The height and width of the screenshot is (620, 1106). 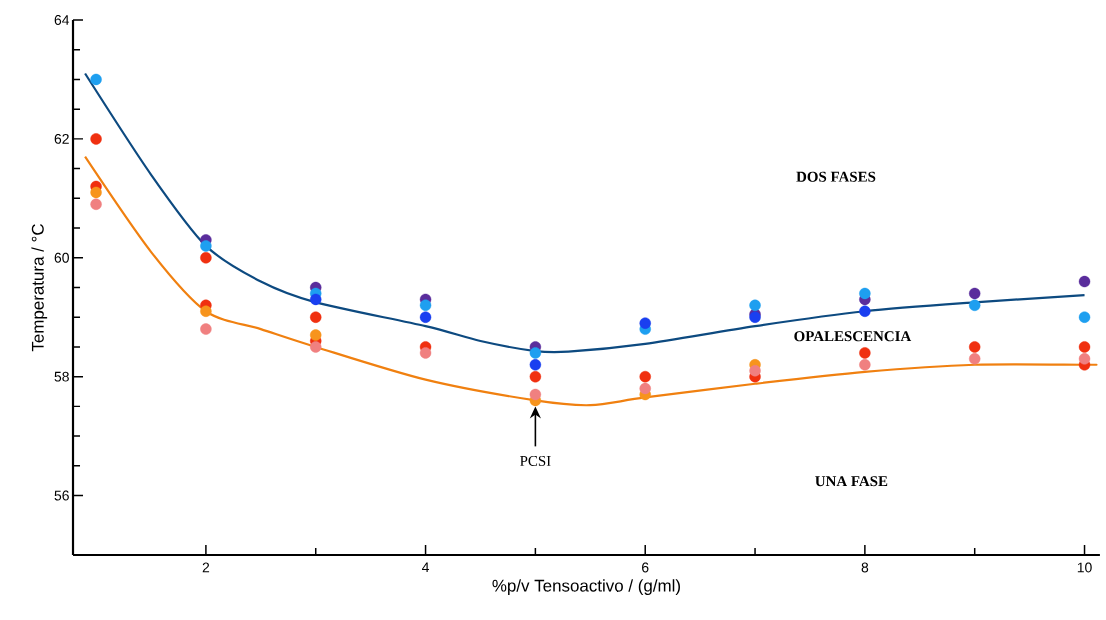 I want to click on x-tick-label: 10, so click(x=1084, y=567).